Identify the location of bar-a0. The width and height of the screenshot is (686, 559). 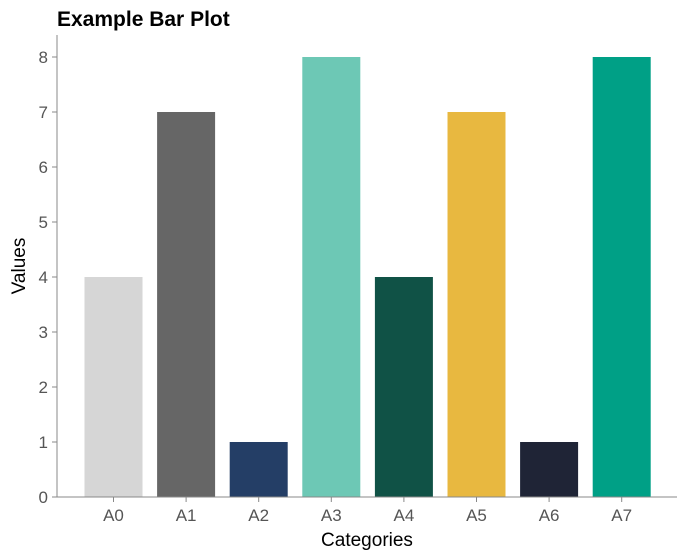
(113, 387).